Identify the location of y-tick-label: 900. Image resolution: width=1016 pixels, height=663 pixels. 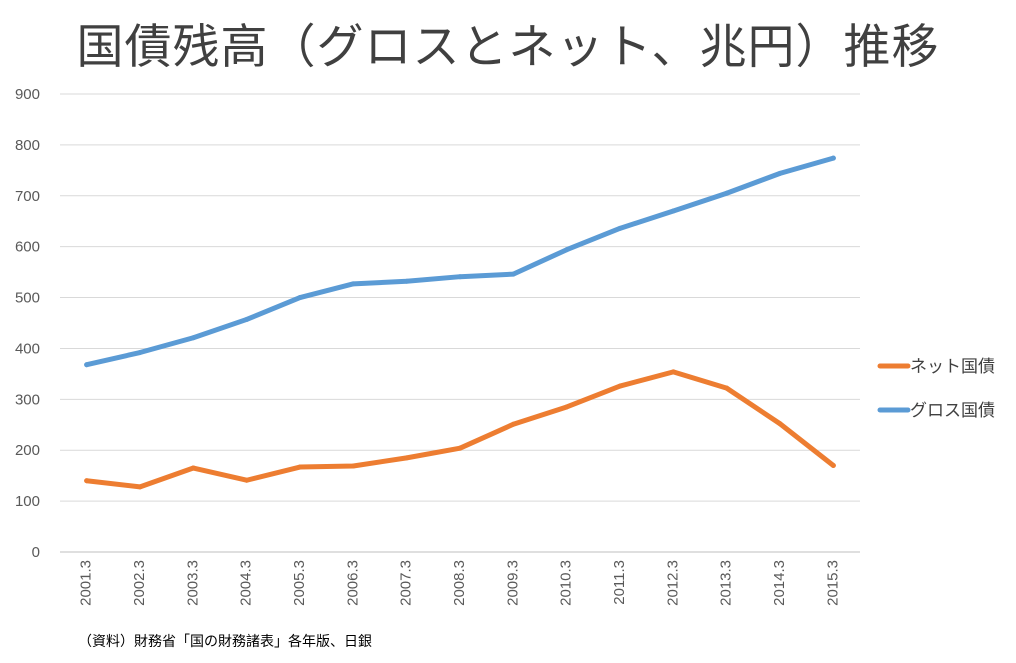
(27, 94).